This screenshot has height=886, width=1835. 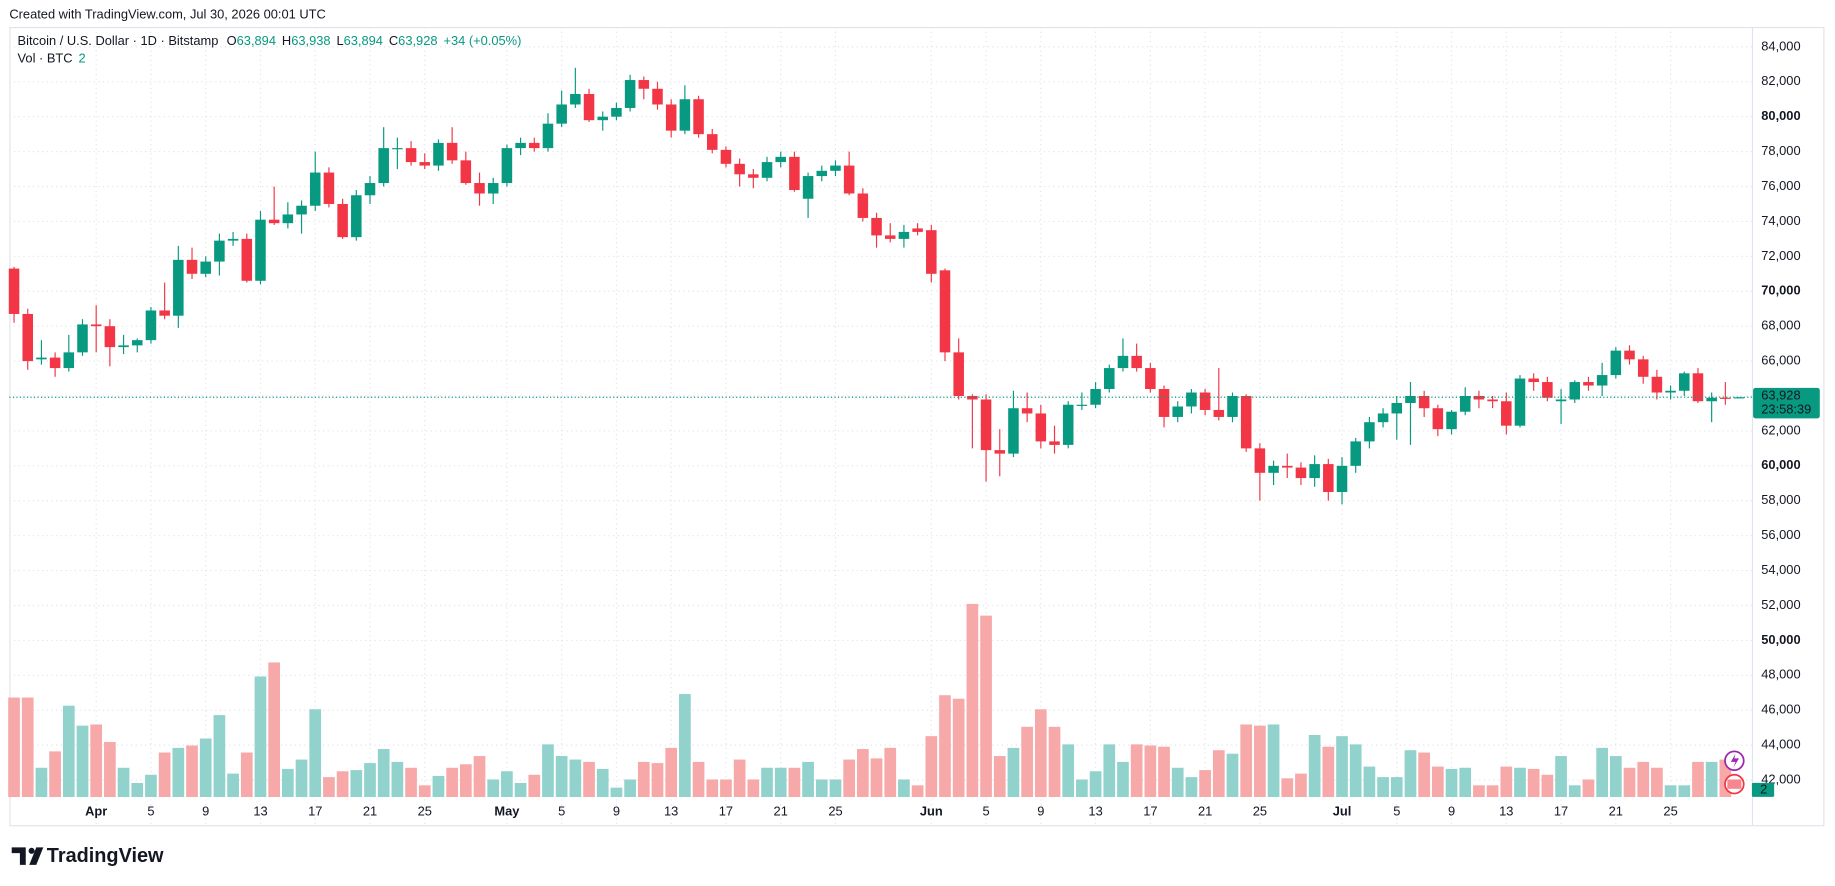 What do you see at coordinates (507, 811) in the screenshot?
I see `x-tick-label: May` at bounding box center [507, 811].